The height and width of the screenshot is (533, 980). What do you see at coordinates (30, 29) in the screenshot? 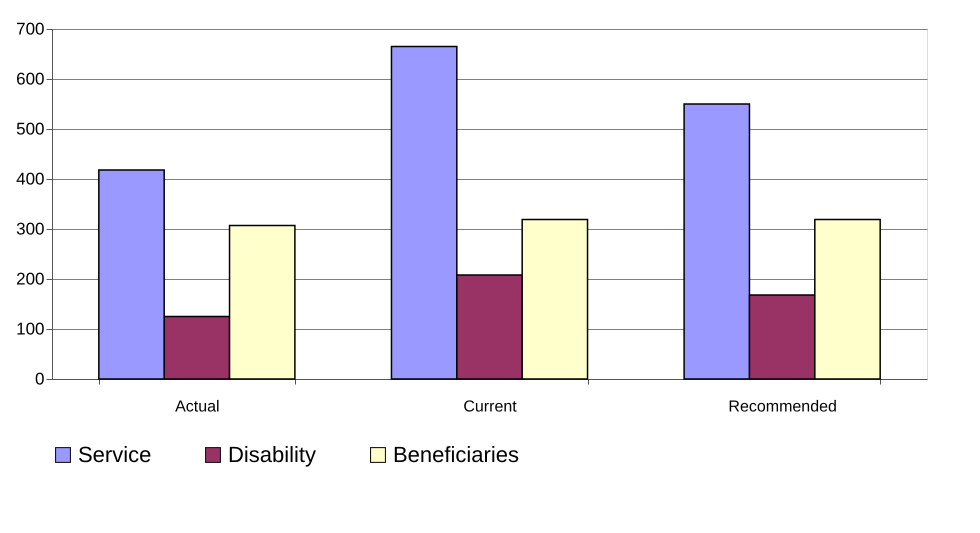
I see `y-tick-label: 700` at bounding box center [30, 29].